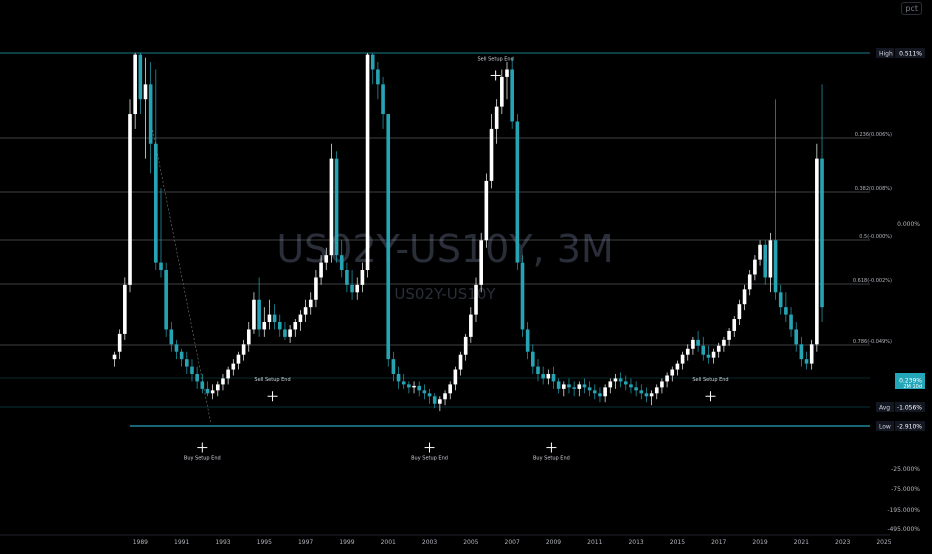 The width and height of the screenshot is (932, 554). Describe the element at coordinates (911, 8) in the screenshot. I see `percent-scale-toggle: pct` at that location.